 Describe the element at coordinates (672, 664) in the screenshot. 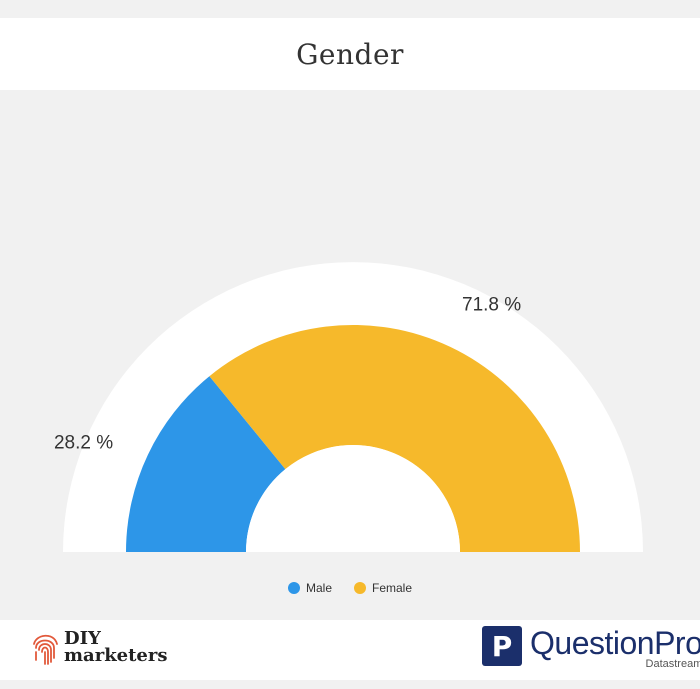

I see `questionpro-sub: Datastream` at that location.